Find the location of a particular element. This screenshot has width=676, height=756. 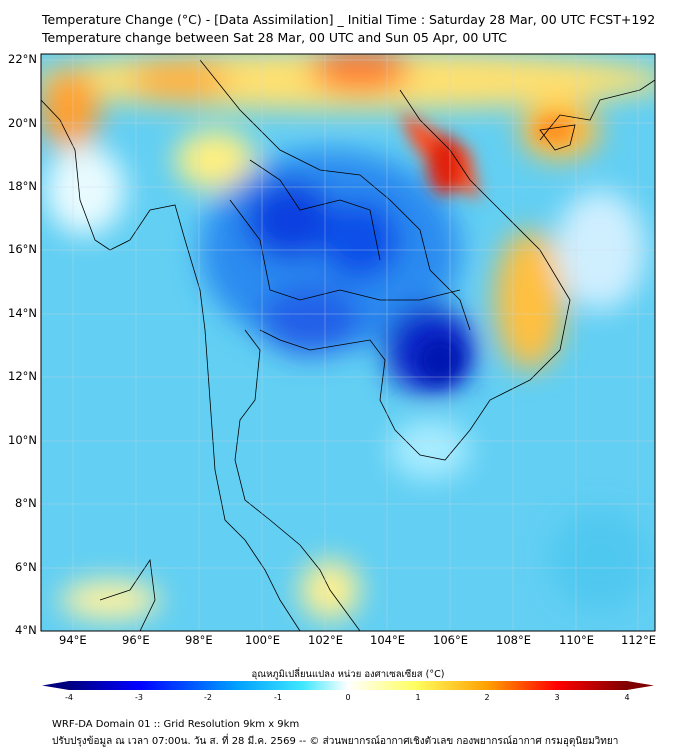

lat-label: 18°N is located at coordinates (22, 186).